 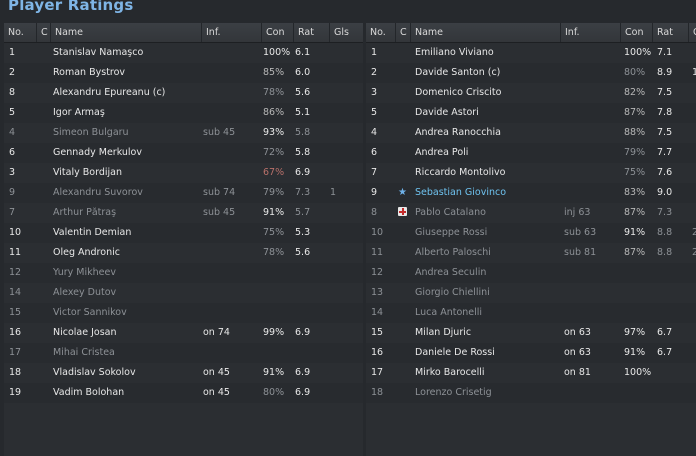 What do you see at coordinates (451, 272) in the screenshot?
I see `player-name: Andrea Seculin` at bounding box center [451, 272].